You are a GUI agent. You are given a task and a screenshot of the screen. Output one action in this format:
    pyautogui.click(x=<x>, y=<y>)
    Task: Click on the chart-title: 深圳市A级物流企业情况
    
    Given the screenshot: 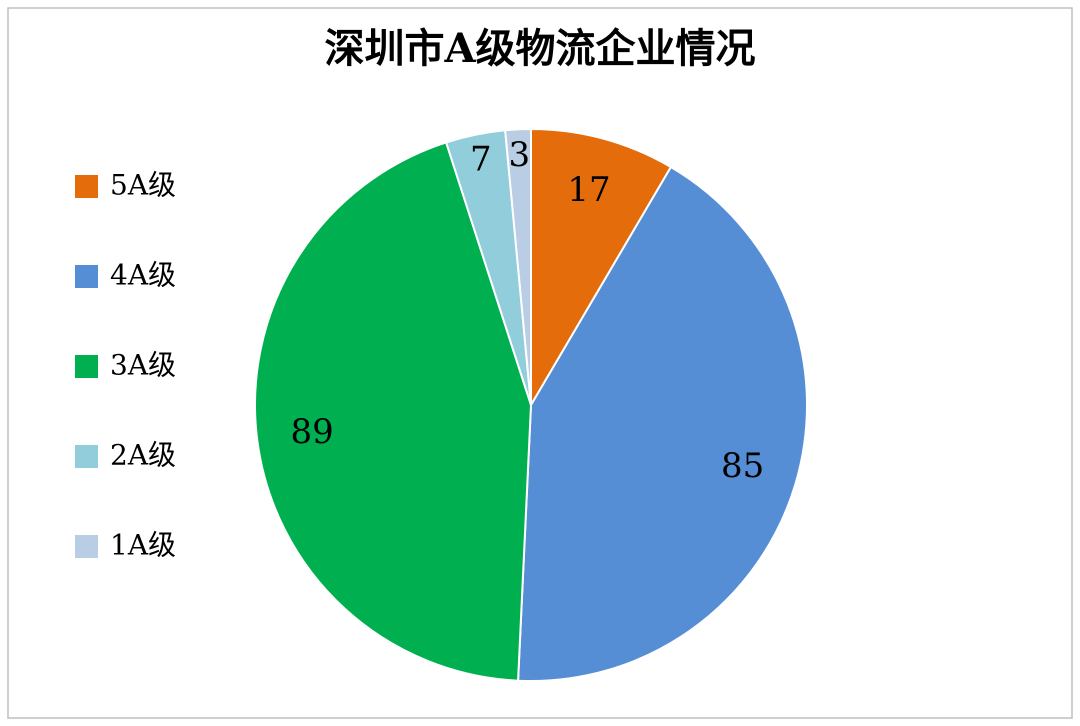 What is the action you would take?
    pyautogui.click(x=539, y=48)
    